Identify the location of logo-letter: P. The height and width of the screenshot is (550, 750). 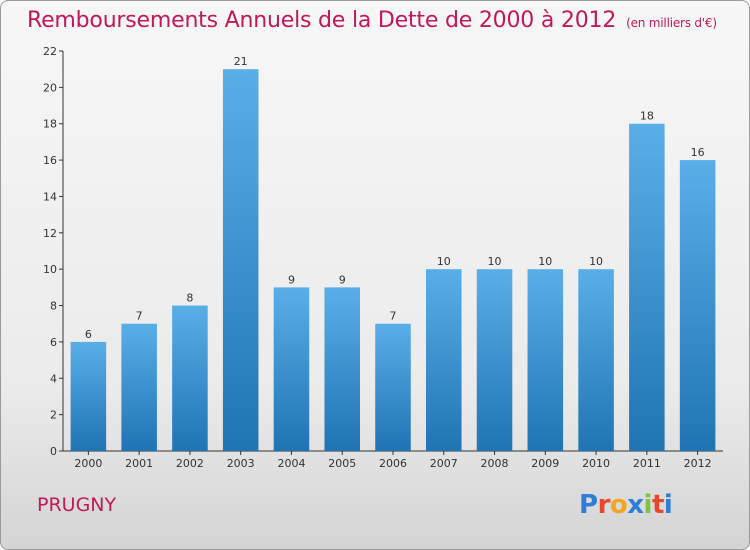
(588, 505).